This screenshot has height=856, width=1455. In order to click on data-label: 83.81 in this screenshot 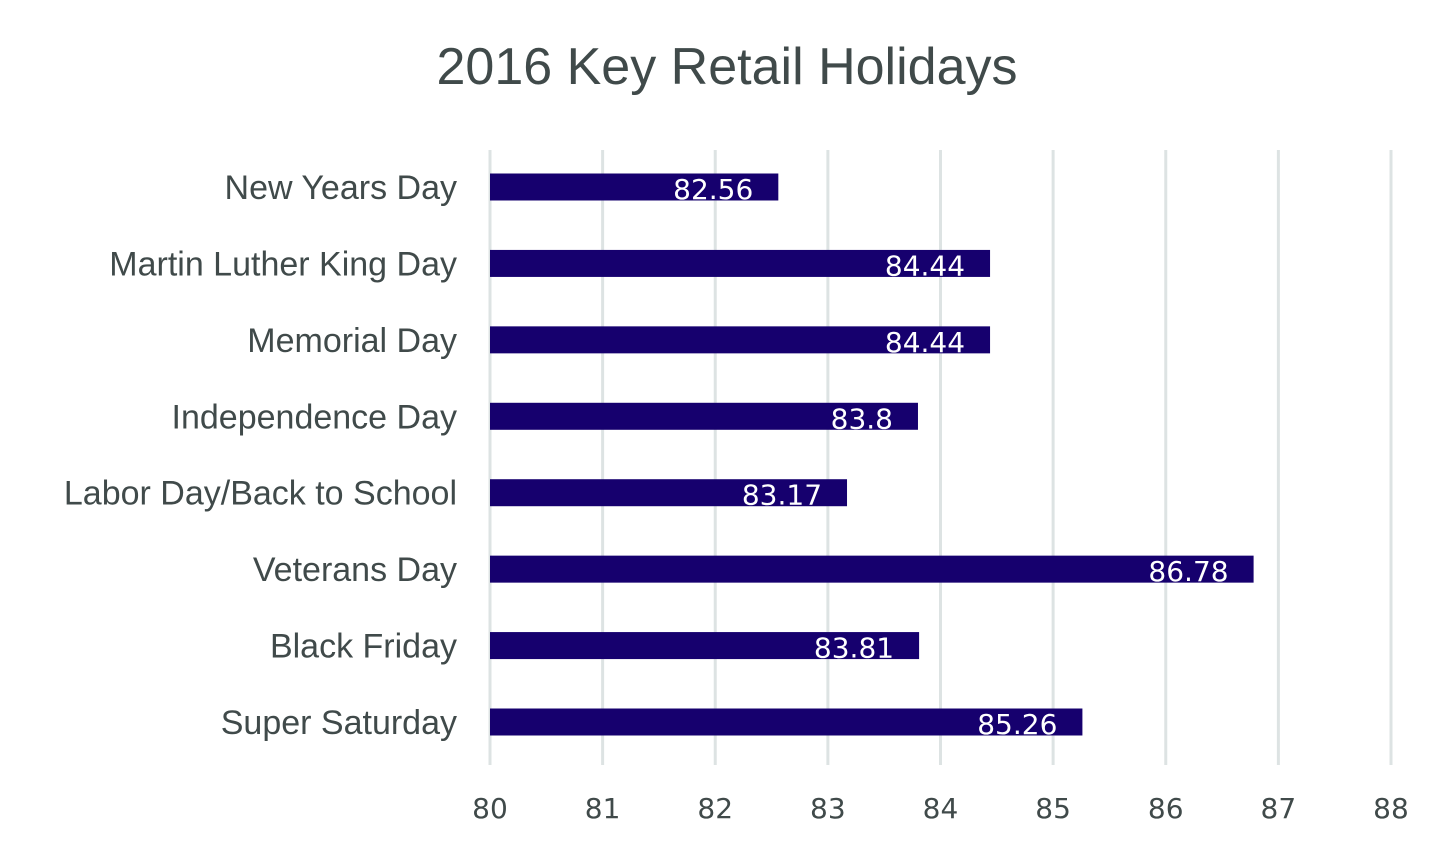, I will do `click(854, 648)`.